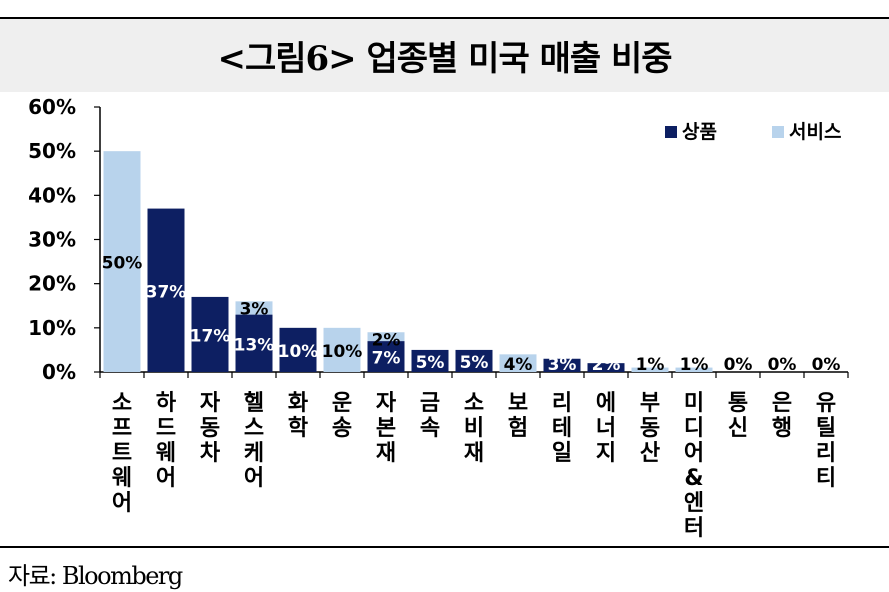 This screenshot has height=592, width=889. Describe the element at coordinates (738, 403) in the screenshot. I see `category-label-char: 통` at that location.